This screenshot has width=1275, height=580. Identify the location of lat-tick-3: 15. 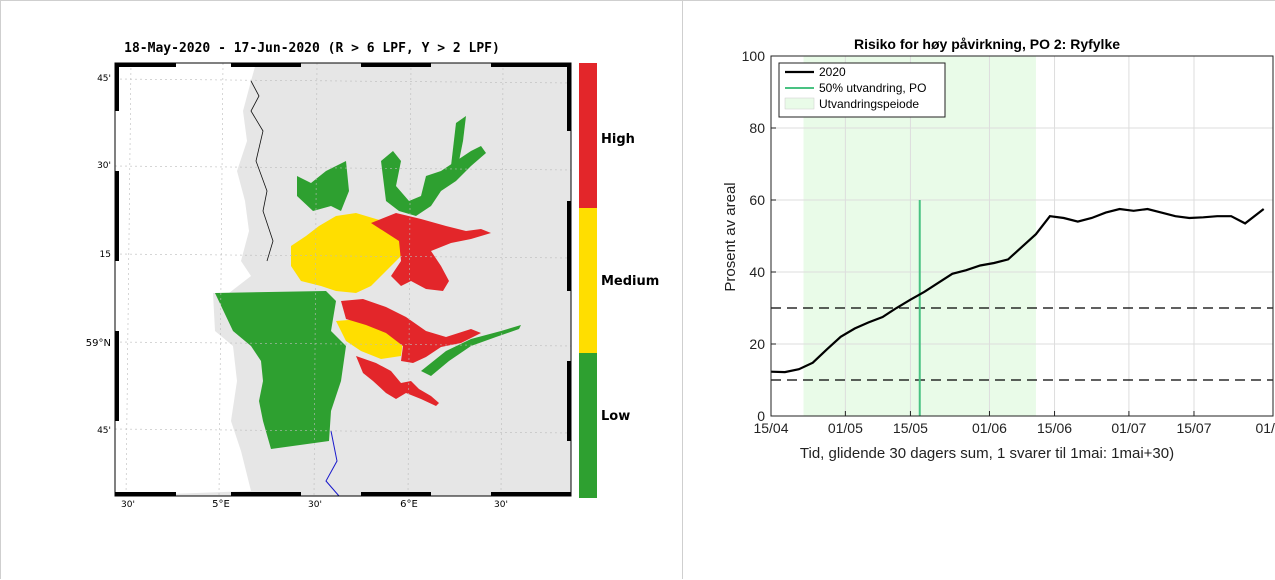
(105, 255).